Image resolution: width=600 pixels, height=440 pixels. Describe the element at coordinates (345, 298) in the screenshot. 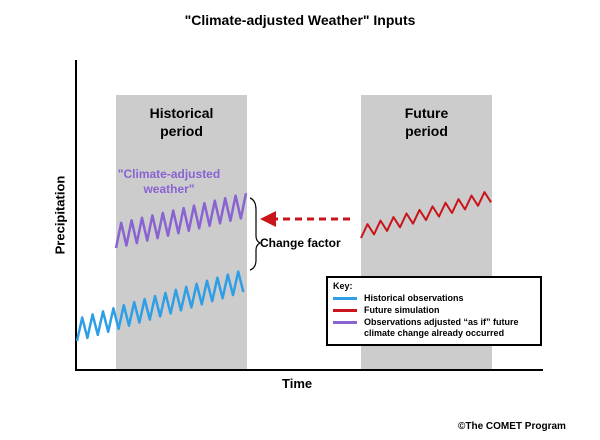

I see `legend-swatch-historical` at that location.